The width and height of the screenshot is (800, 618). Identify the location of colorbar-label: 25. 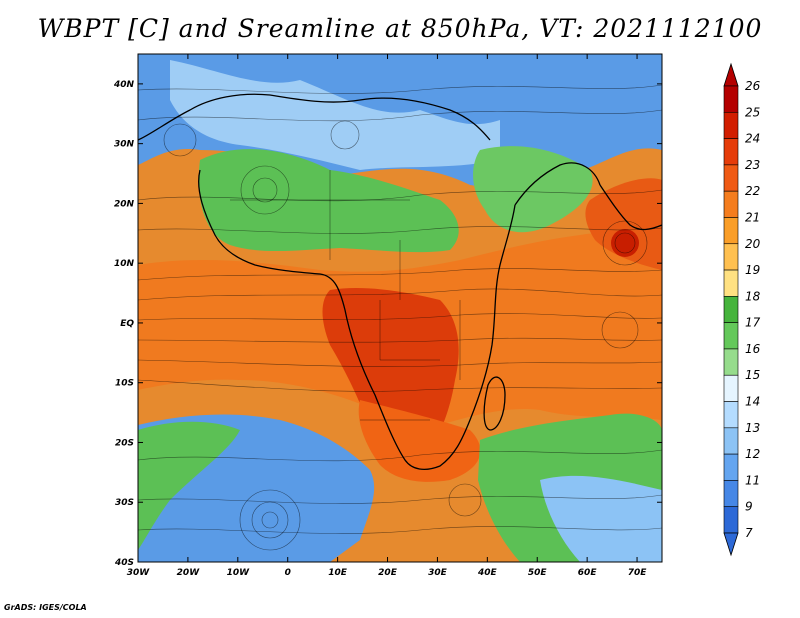
(752, 112).